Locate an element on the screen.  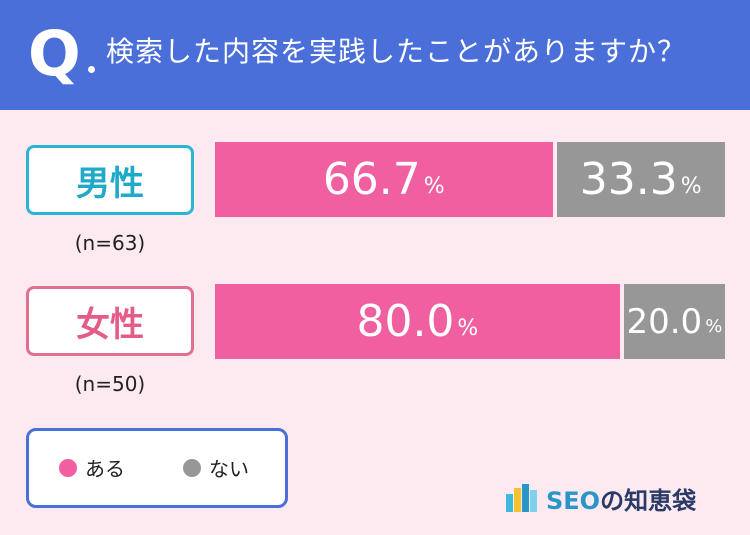
legend: ある ない is located at coordinates (157, 468).